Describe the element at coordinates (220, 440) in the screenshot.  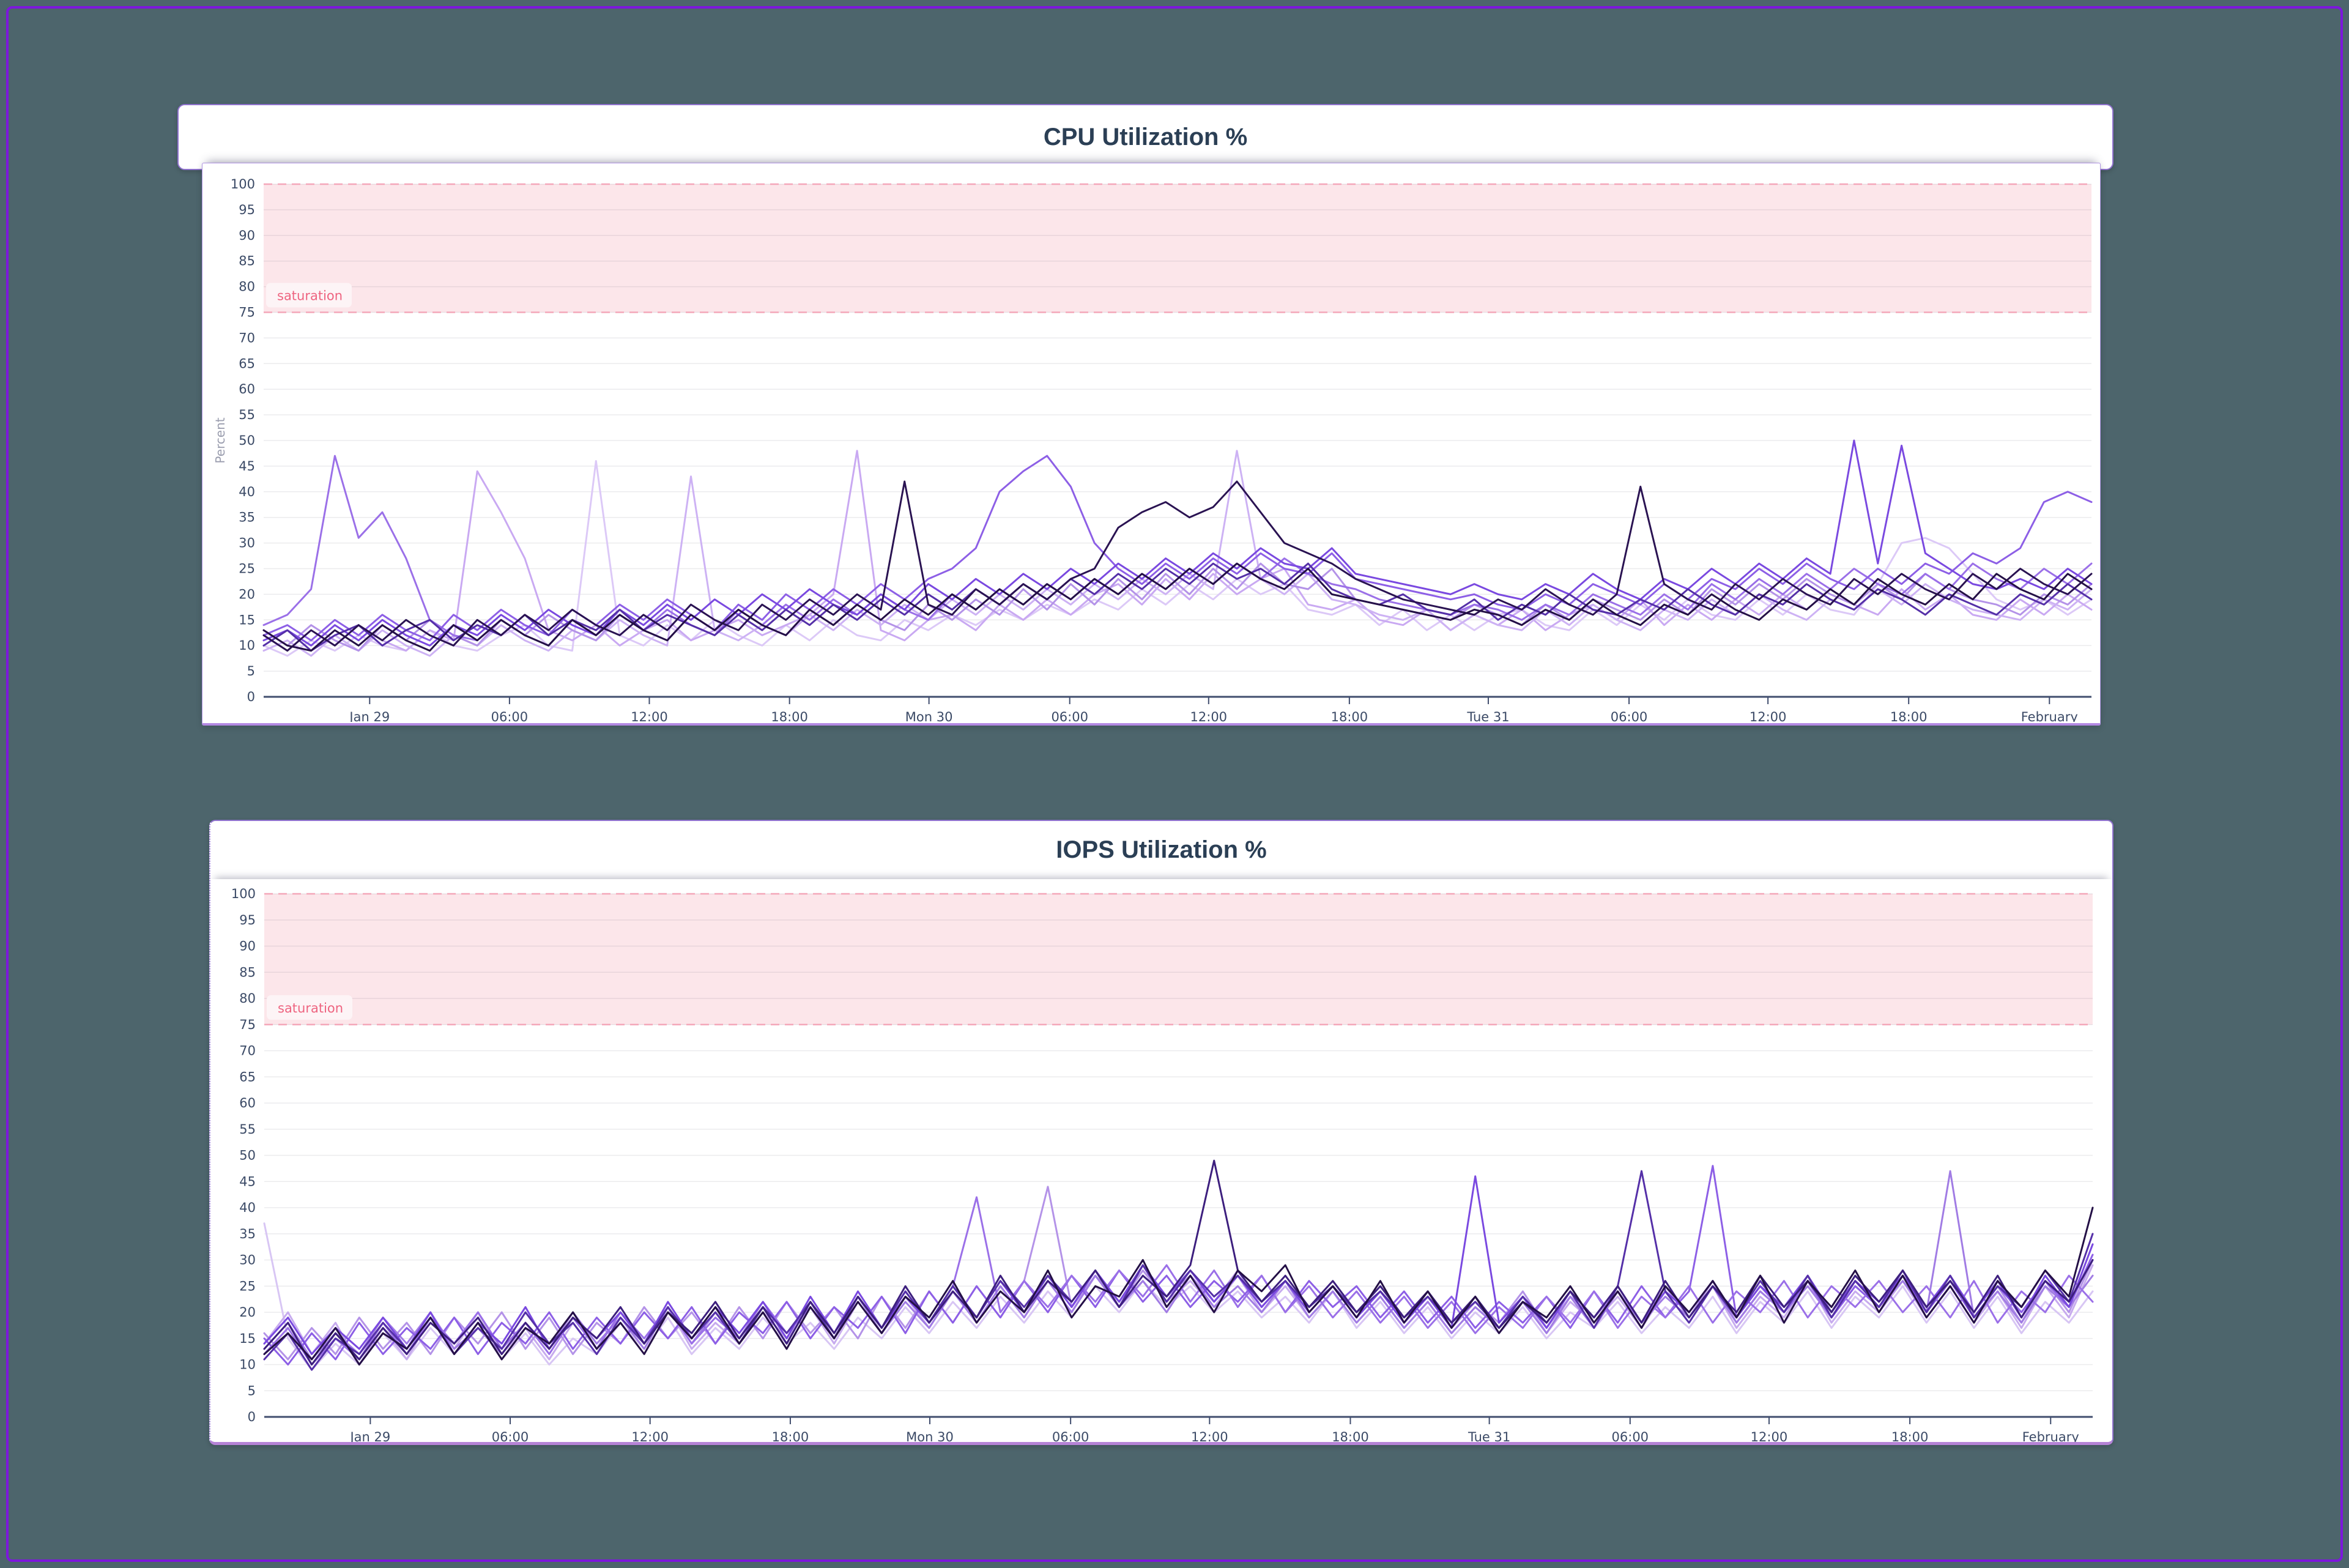
I see `svg-text: Percent` at that location.